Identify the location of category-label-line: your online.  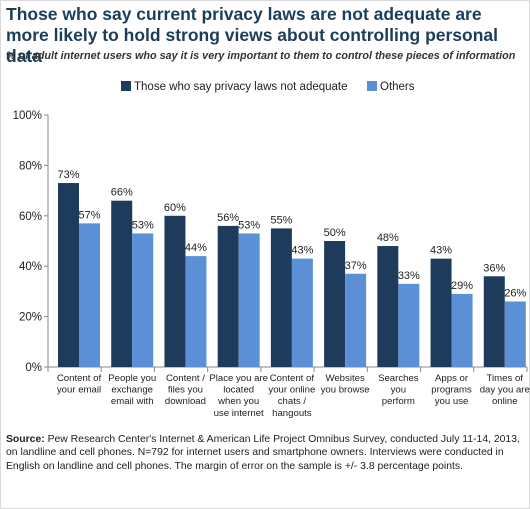
(291, 390).